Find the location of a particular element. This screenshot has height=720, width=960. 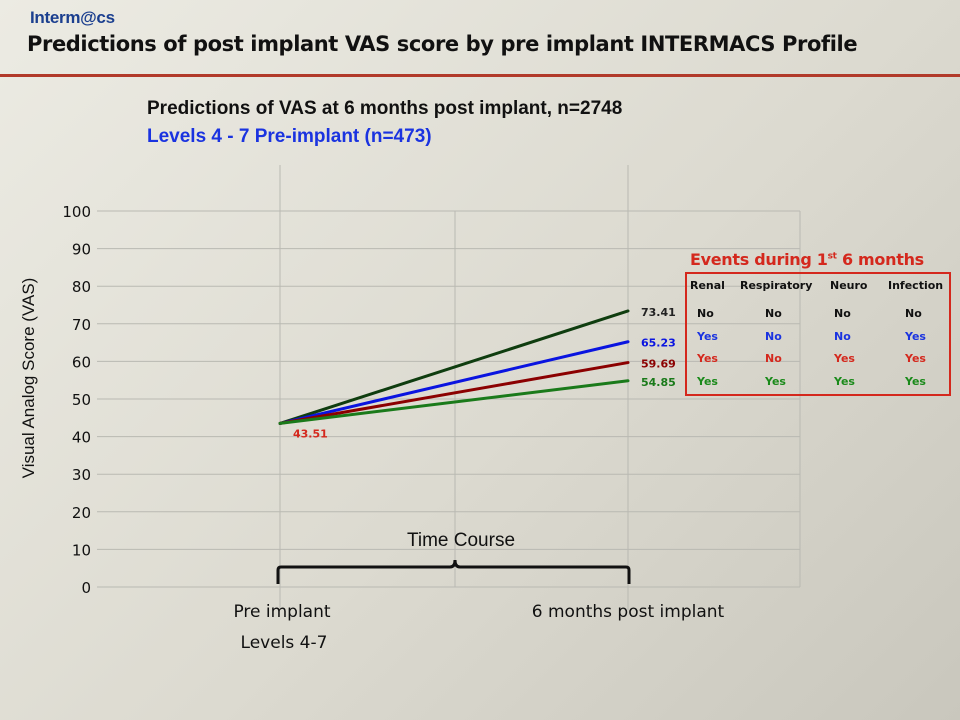

events-title-text: Events during 1 is located at coordinates (759, 259).